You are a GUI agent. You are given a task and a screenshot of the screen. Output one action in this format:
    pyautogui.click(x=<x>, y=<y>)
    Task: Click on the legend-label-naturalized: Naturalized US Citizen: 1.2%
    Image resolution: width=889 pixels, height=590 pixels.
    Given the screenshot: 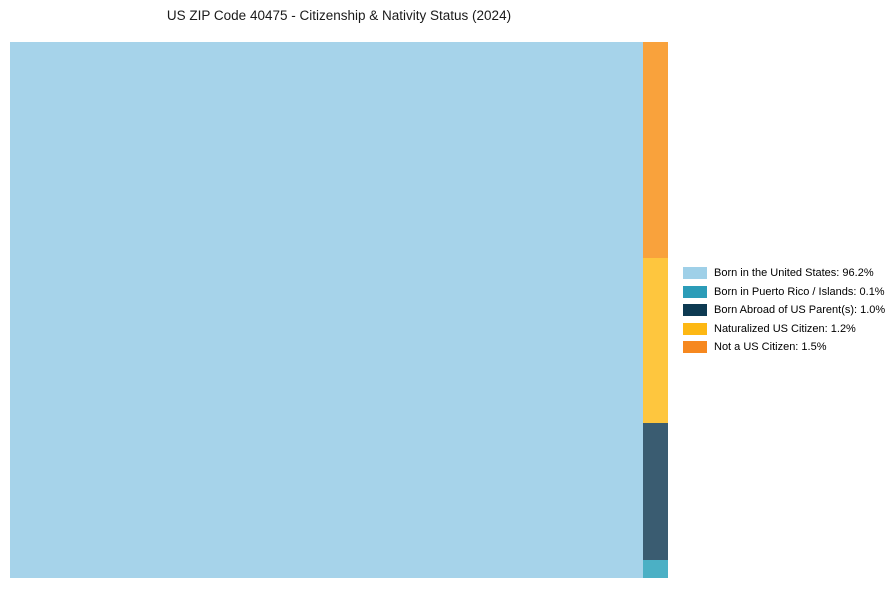 What is the action you would take?
    pyautogui.click(x=785, y=328)
    